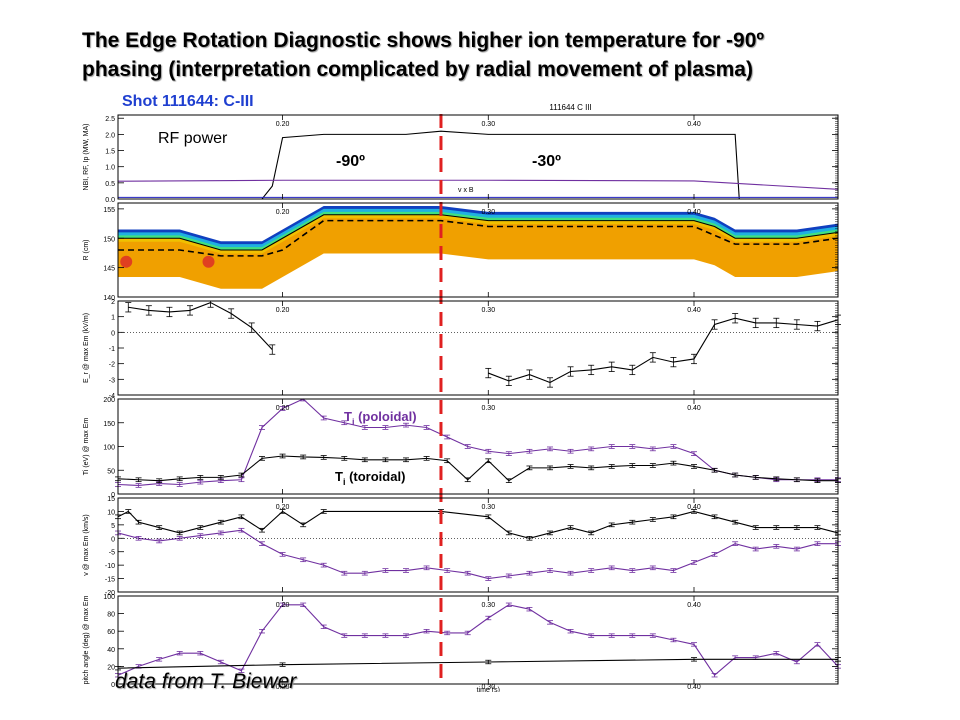  What do you see at coordinates (111, 632) in the screenshot?
I see `y-tick-label: 60` at bounding box center [111, 632].